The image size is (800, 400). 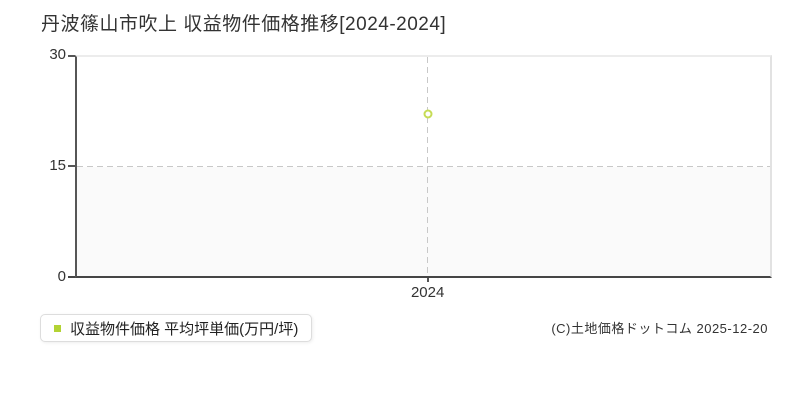 I want to click on y-tick-label-30: 30, so click(x=57, y=54).